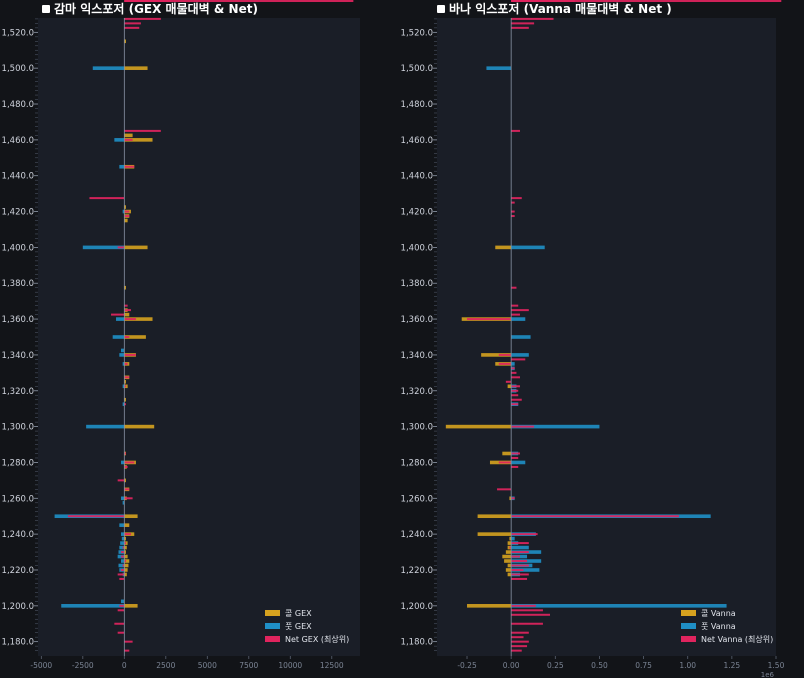  I want to click on gex-chart-title-row: 감마 익스포저 (GEX 매물대벽 & Net), so click(150, 8).